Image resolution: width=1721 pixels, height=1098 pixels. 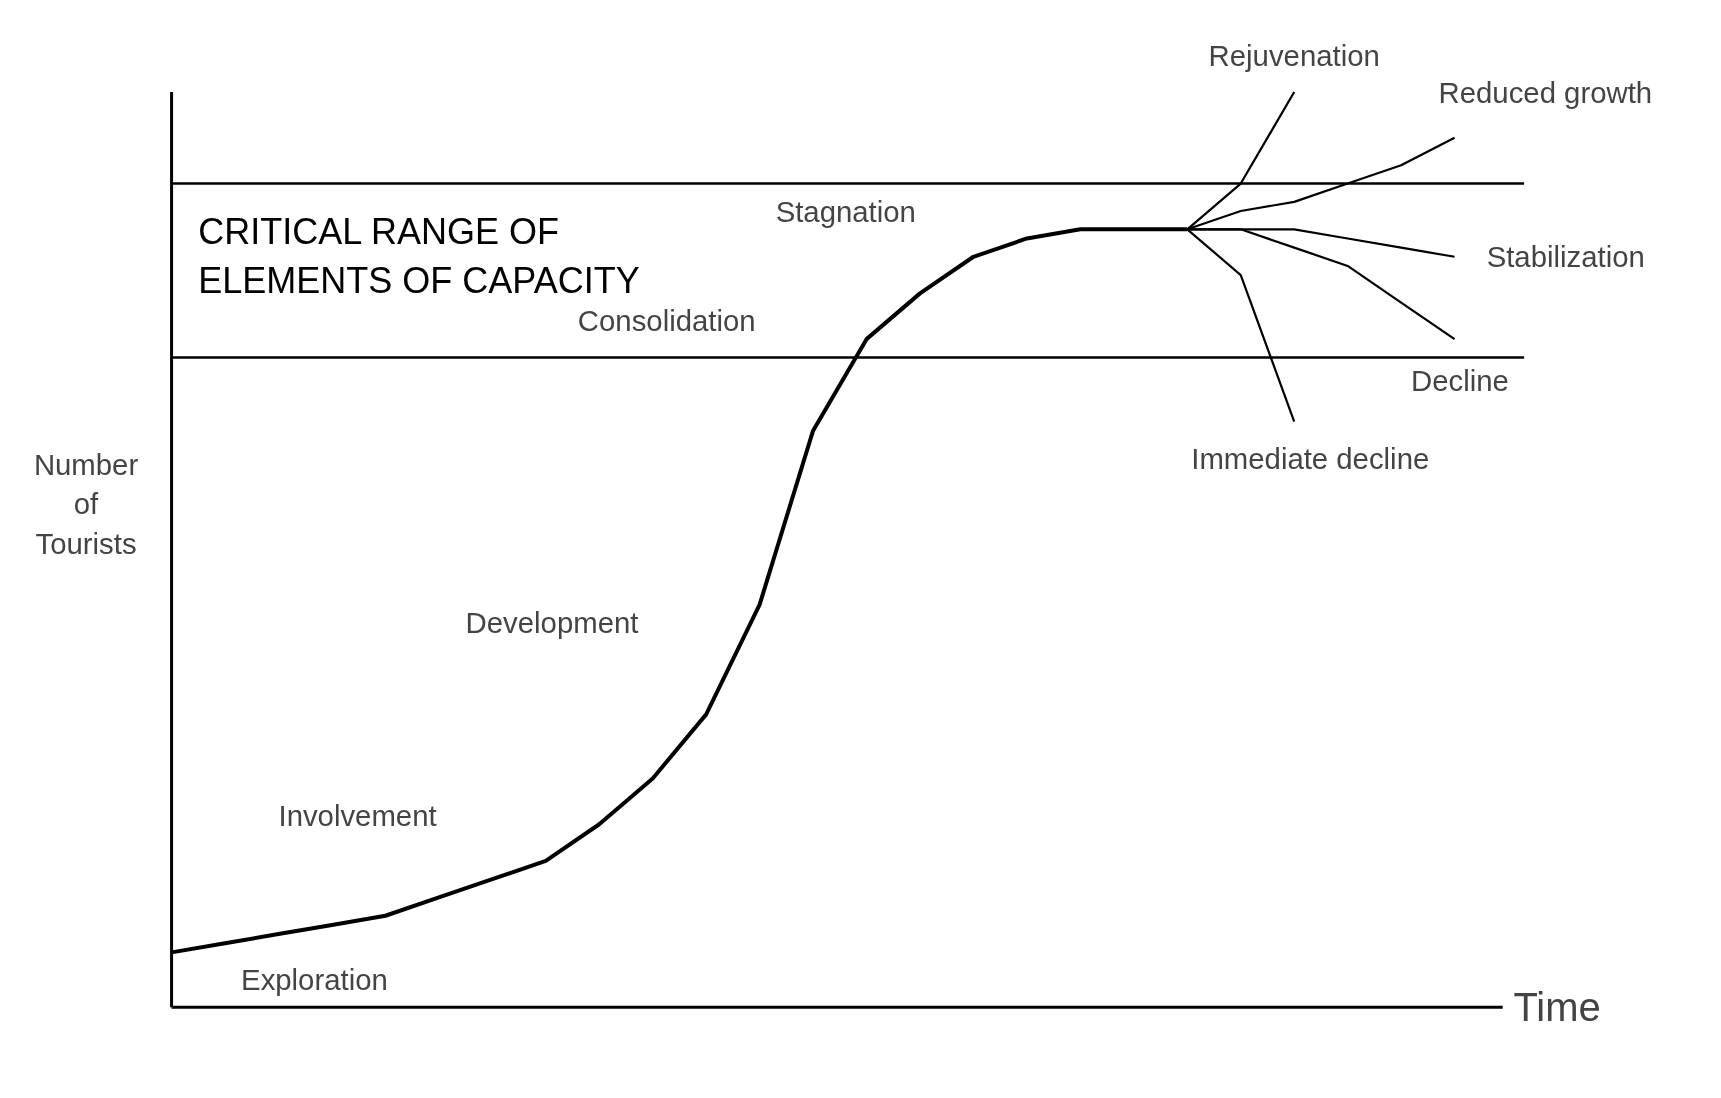 What do you see at coordinates (845, 211) in the screenshot?
I see `annotation: Stagnation` at bounding box center [845, 211].